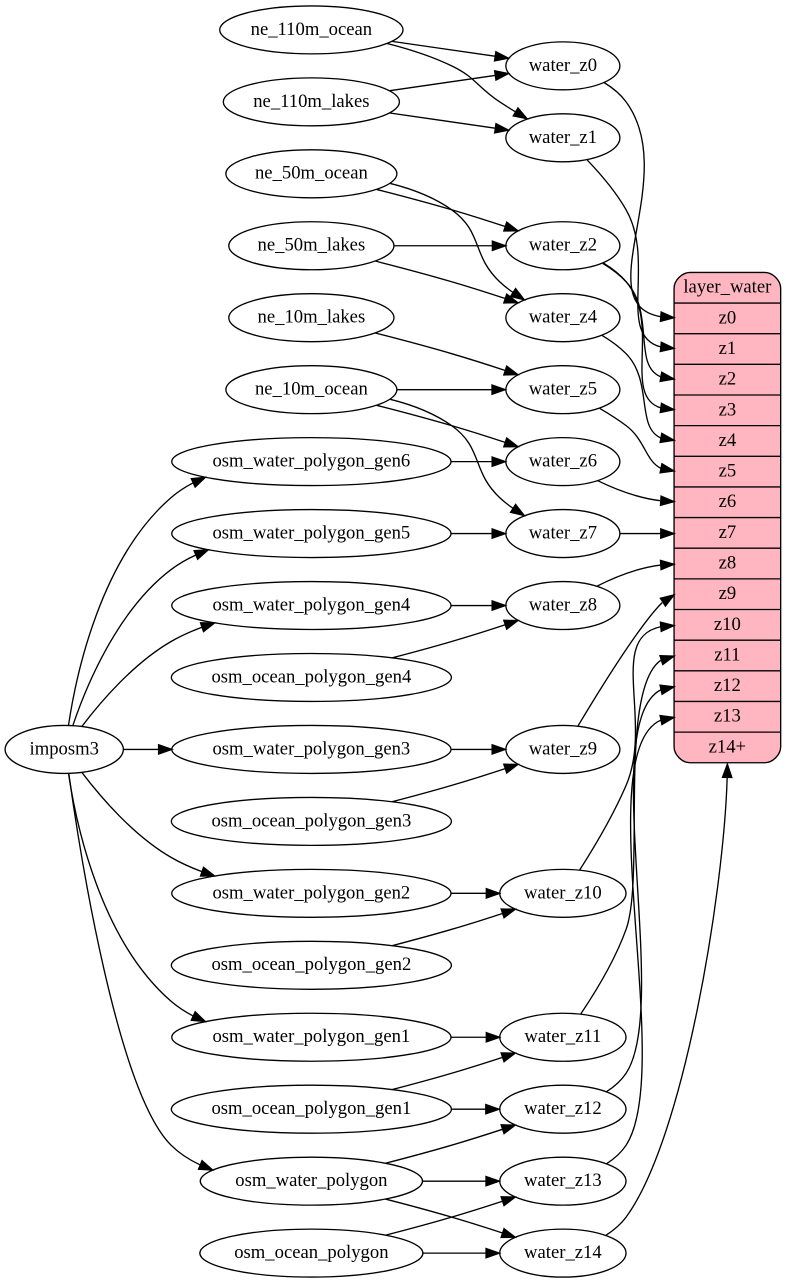 The image size is (786, 1283). What do you see at coordinates (563, 137) in the screenshot?
I see `svg-text: water_z1` at bounding box center [563, 137].